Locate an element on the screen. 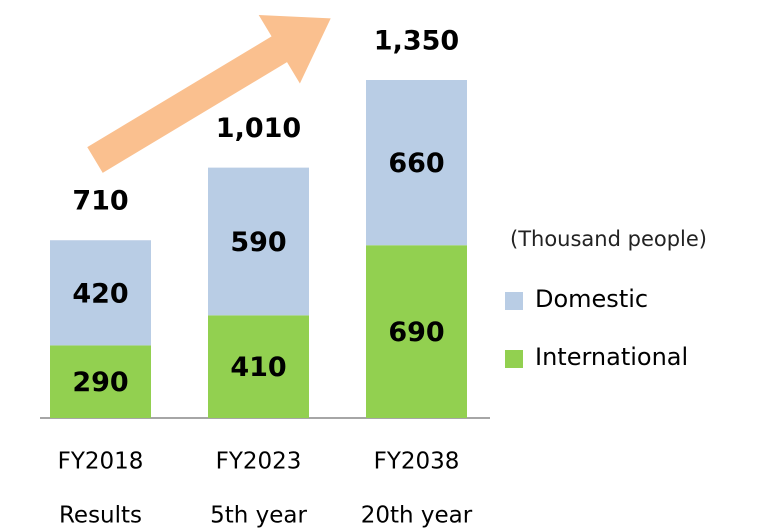  value-label: 290 is located at coordinates (100, 382).